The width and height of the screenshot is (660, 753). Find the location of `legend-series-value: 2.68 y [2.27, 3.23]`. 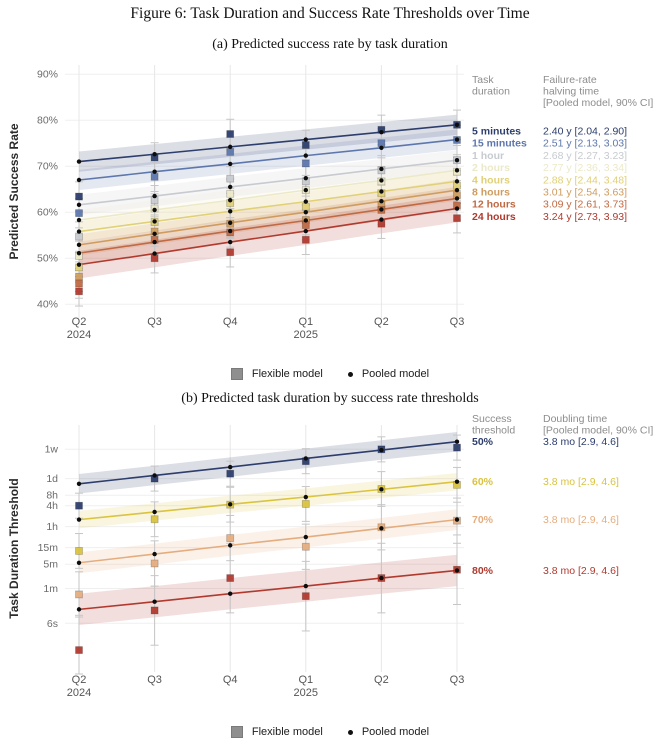

legend-series-value: 2.68 y [2.27, 3.23] is located at coordinates (585, 156).